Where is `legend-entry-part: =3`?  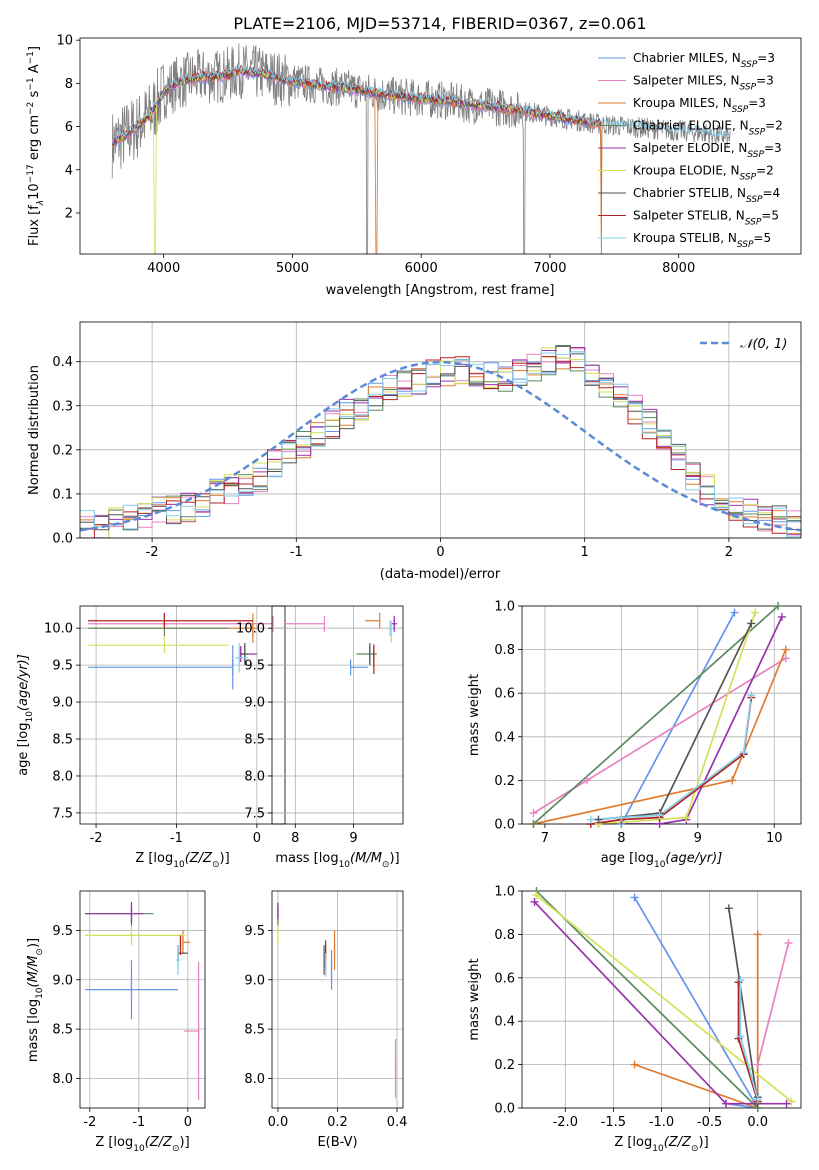
legend-entry-part: =3 is located at coordinates (766, 58).